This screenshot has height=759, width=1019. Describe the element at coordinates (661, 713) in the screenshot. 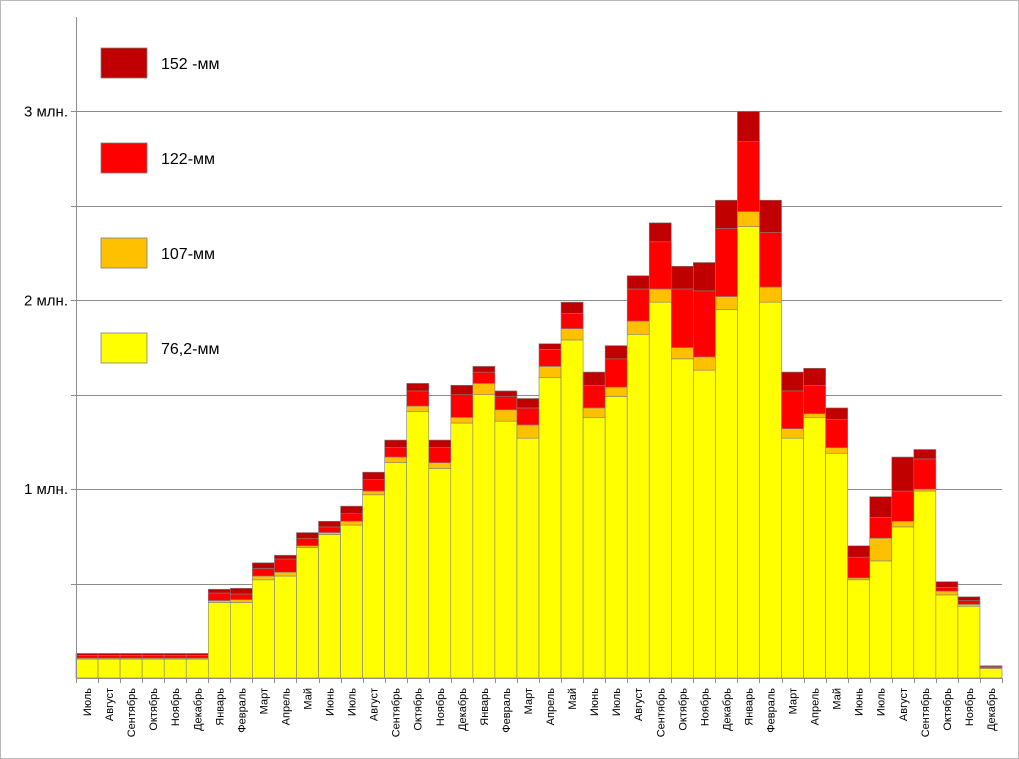

I see `x-tick-label: Сентябрь` at that location.